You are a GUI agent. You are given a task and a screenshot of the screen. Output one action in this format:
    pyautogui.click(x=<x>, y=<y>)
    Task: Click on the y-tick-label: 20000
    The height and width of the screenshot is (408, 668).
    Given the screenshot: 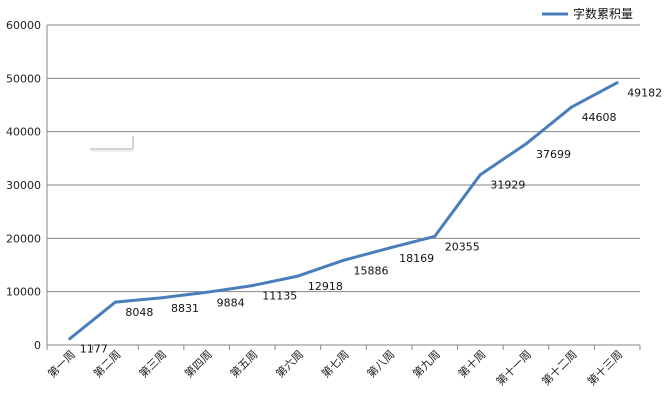 What is the action you would take?
    pyautogui.click(x=23, y=238)
    